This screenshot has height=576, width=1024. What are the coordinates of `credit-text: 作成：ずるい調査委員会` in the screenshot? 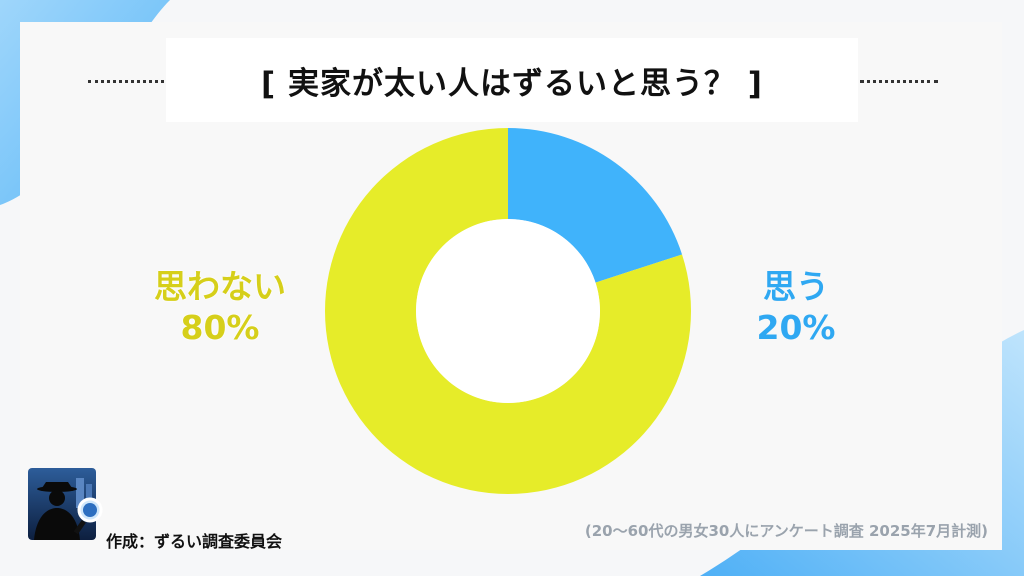 It's located at (194, 541).